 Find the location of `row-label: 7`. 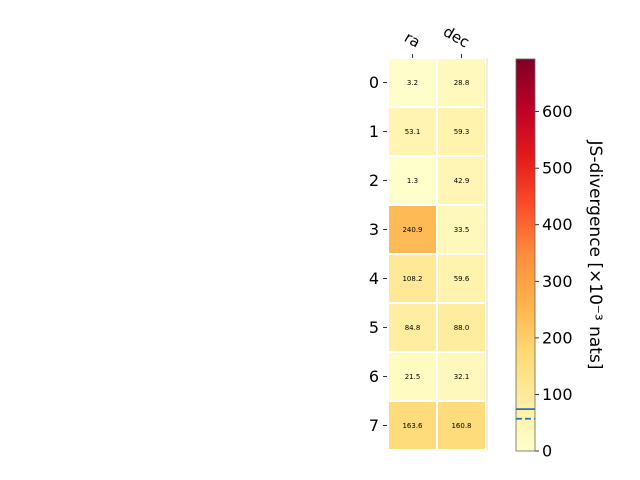

row-label: 7 is located at coordinates (374, 425).